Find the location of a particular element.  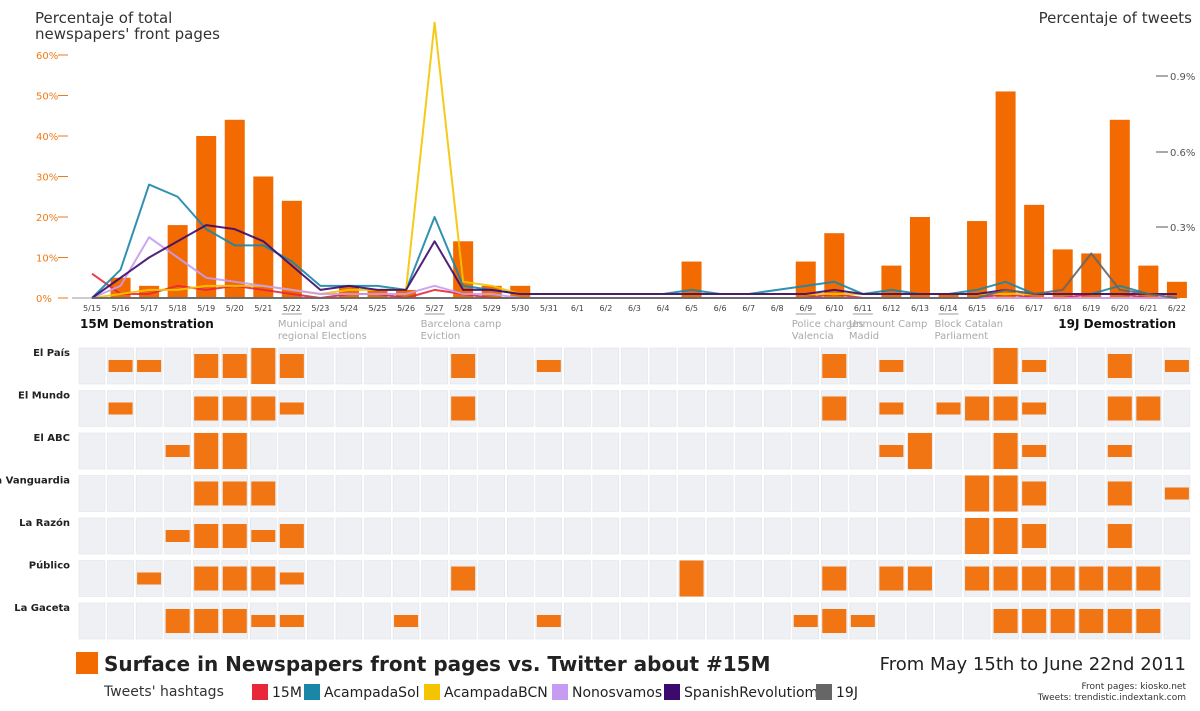

newspaper-name-label: El Mundo is located at coordinates (44, 396).